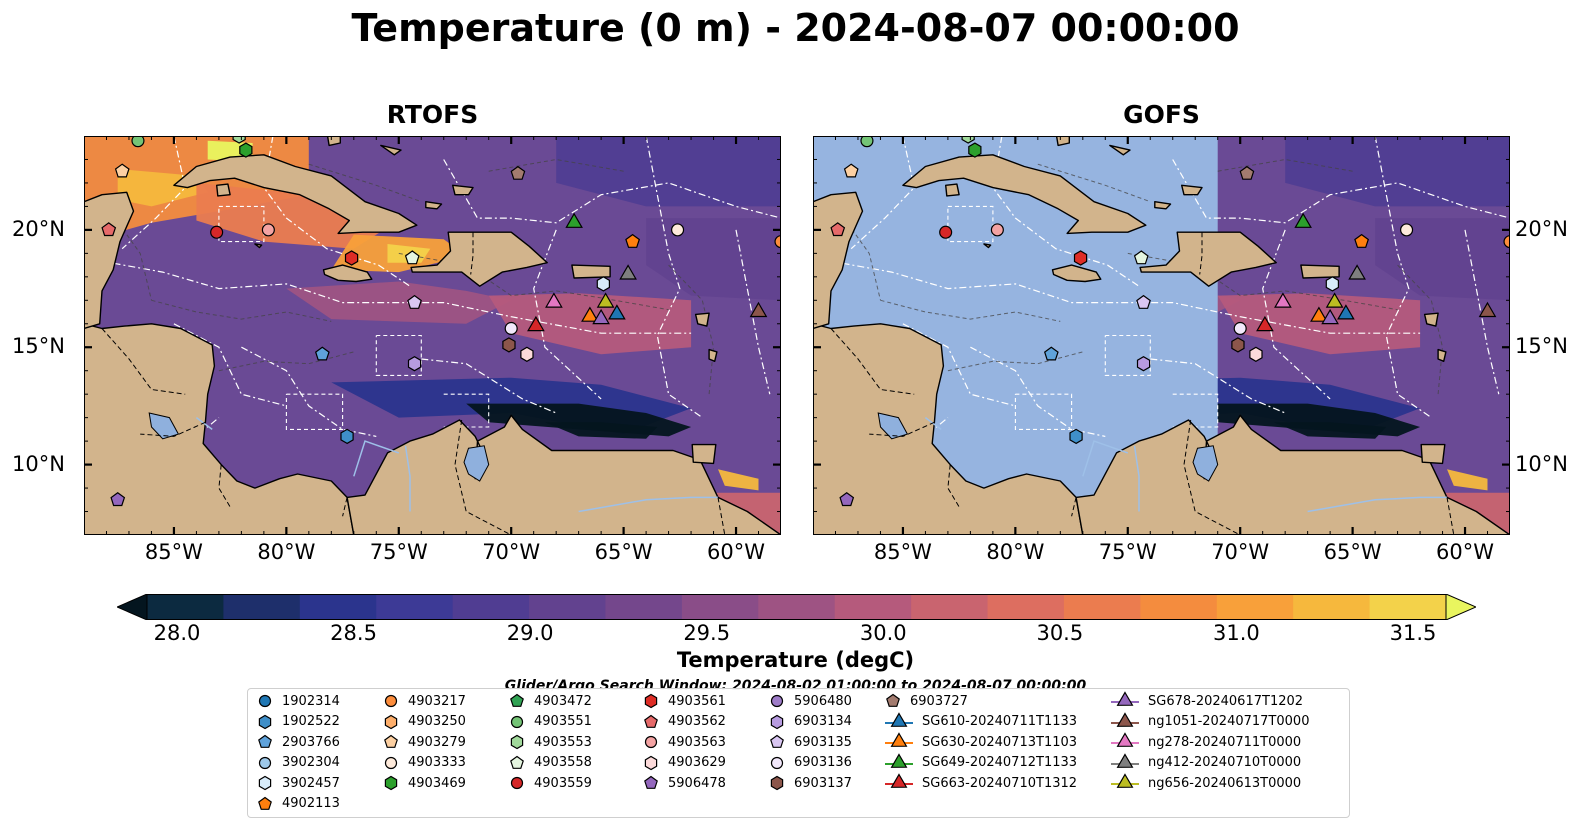  Describe the element at coordinates (893, 426) in the screenshot. I see `lake-nicaragua` at that location.